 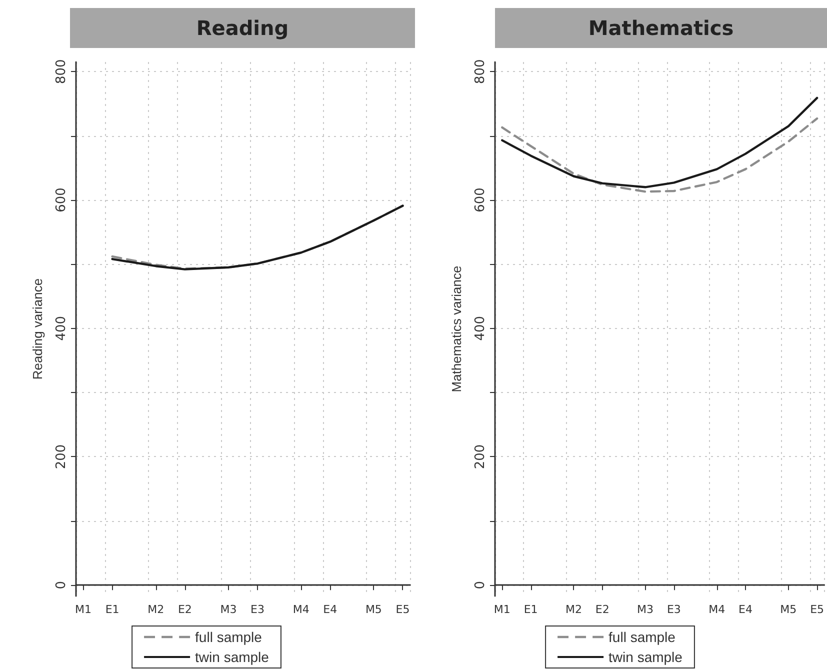 I want to click on chart-title: Mathematics, so click(x=661, y=28).